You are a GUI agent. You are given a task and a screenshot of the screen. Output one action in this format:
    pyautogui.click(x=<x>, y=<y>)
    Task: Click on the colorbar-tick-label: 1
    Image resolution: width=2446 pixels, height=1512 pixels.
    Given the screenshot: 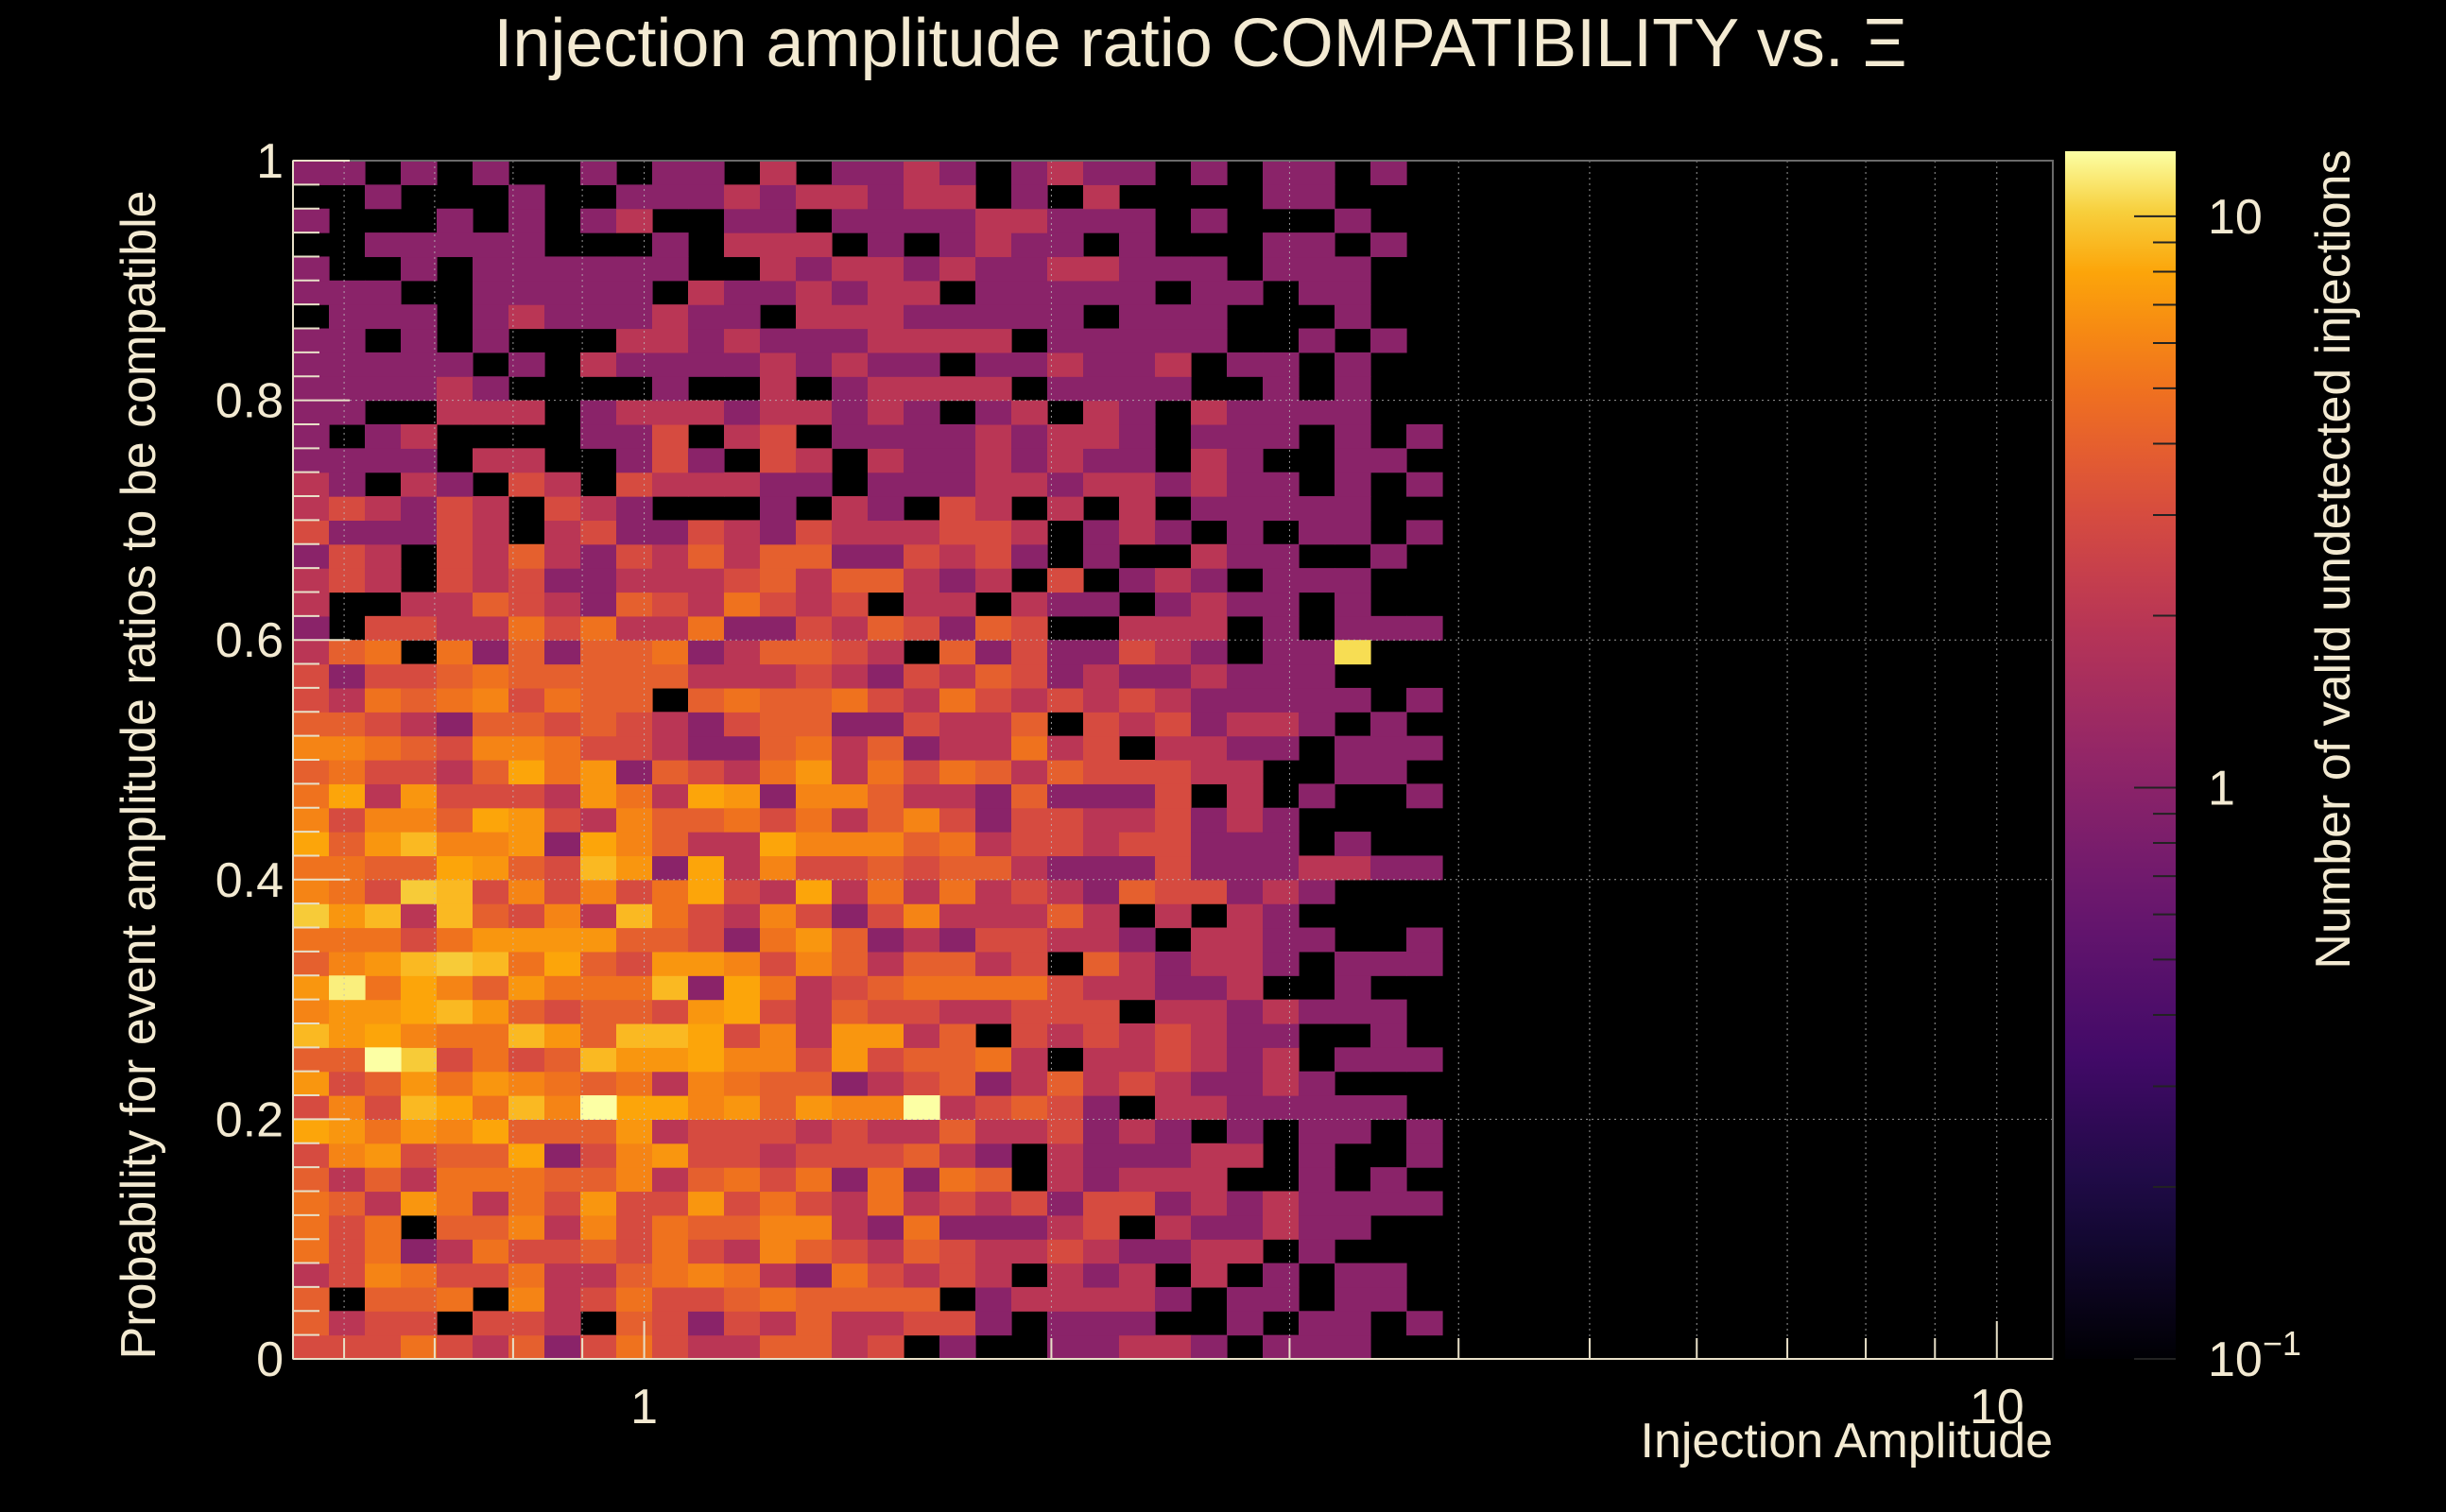 What is the action you would take?
    pyautogui.click(x=2221, y=788)
    